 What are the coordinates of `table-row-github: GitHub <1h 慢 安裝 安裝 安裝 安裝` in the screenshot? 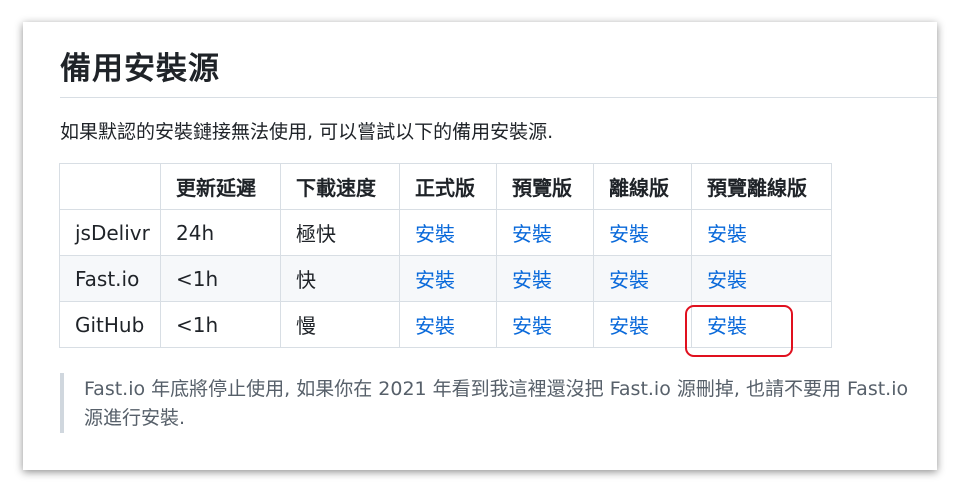 It's located at (445, 324).